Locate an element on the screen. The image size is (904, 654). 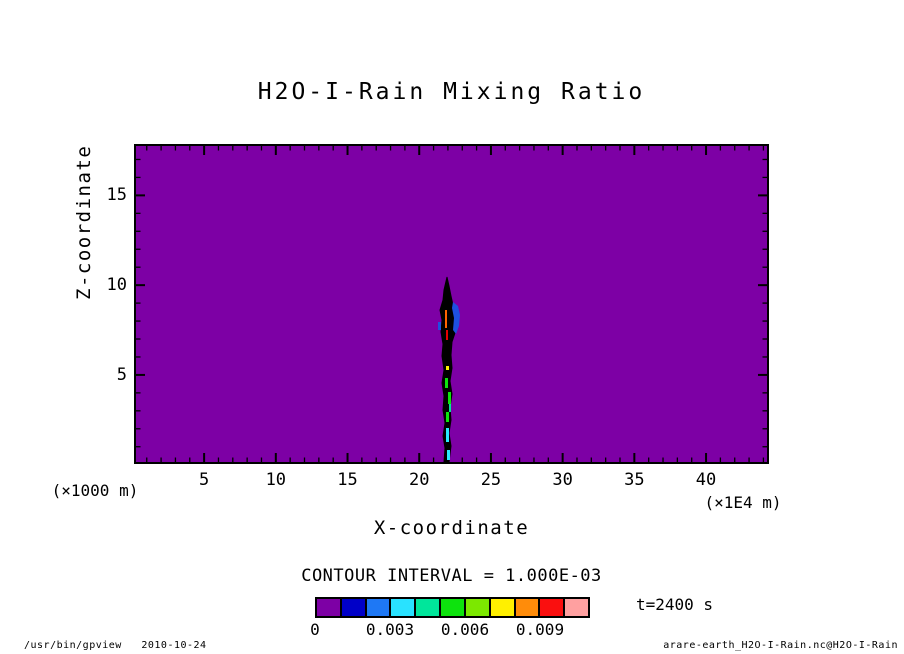
x-tick-label: 30 is located at coordinates (562, 480).